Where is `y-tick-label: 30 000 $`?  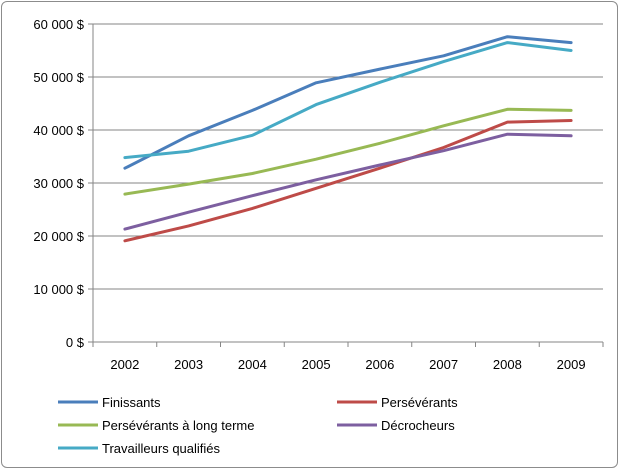 y-tick-label: 30 000 $ is located at coordinates (58, 183).